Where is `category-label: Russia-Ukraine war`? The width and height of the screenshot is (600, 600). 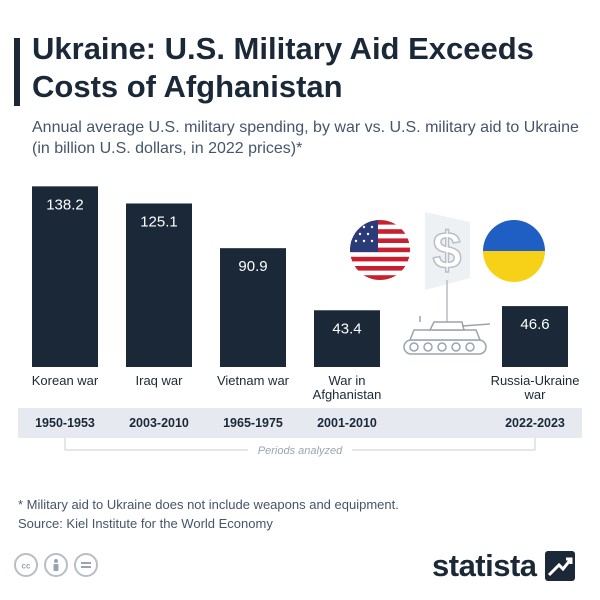
category-label: Russia-Ukraine war is located at coordinates (535, 387).